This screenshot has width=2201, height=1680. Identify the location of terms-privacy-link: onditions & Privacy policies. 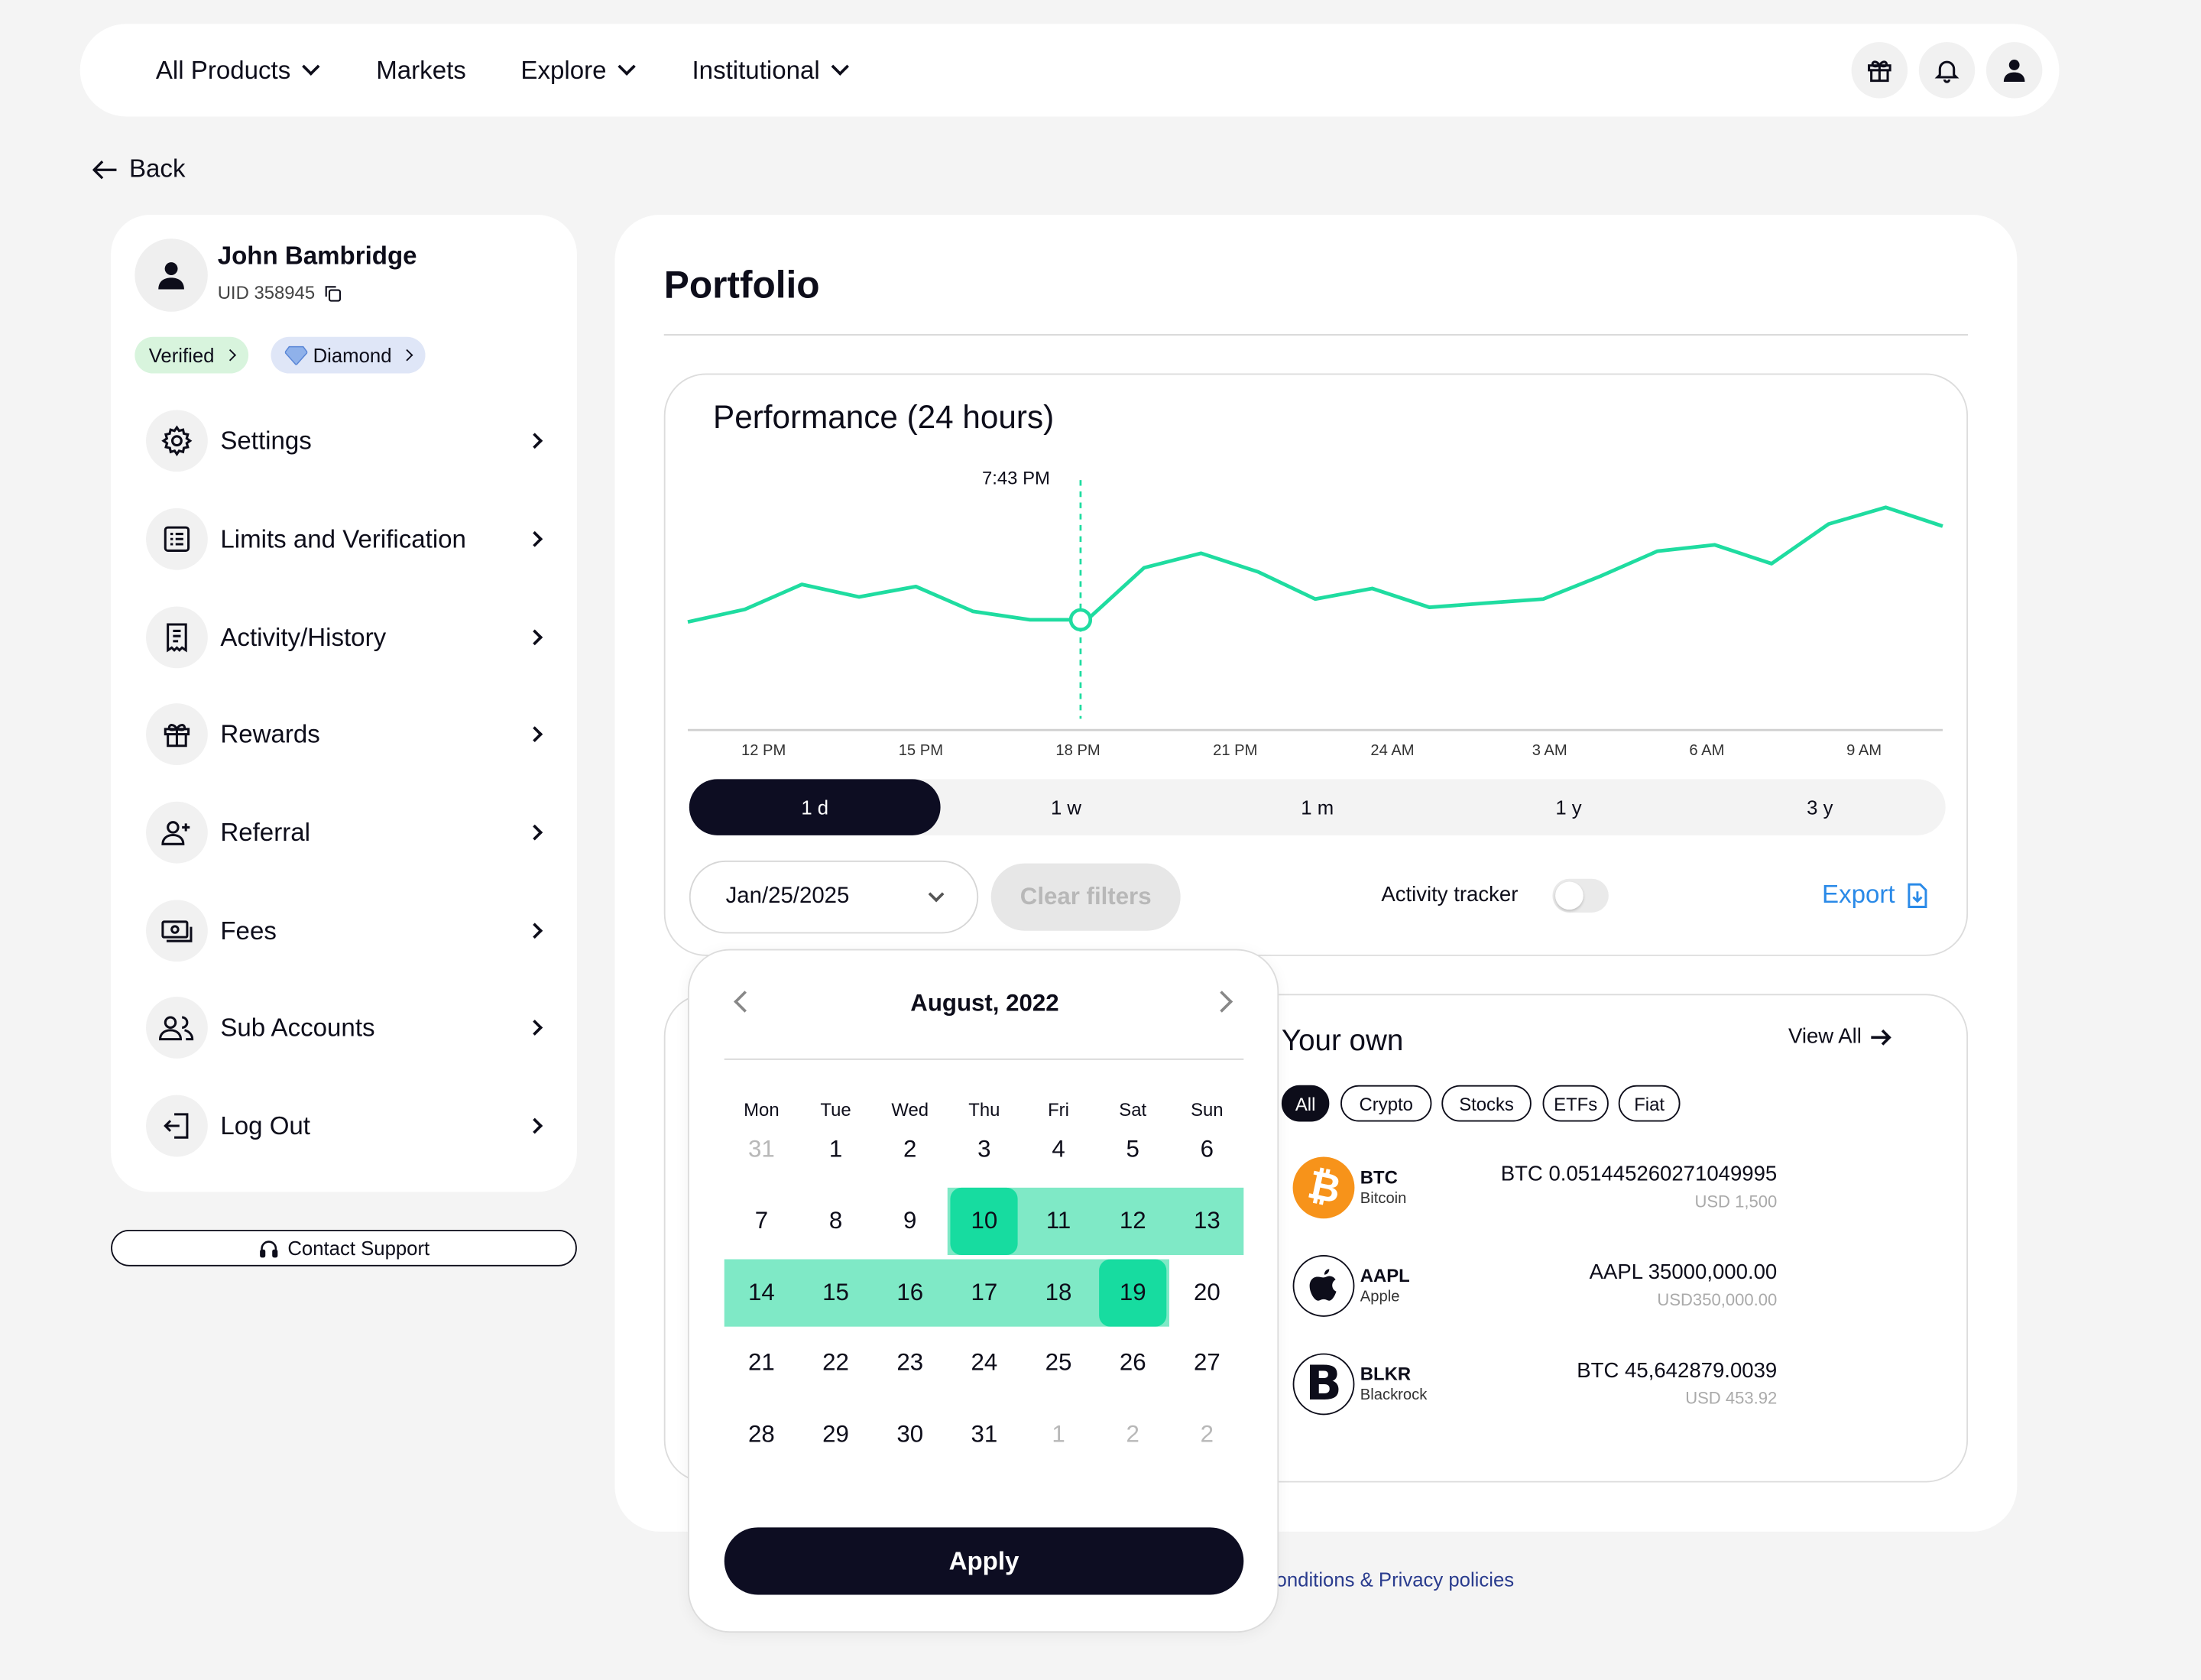
(1395, 1579).